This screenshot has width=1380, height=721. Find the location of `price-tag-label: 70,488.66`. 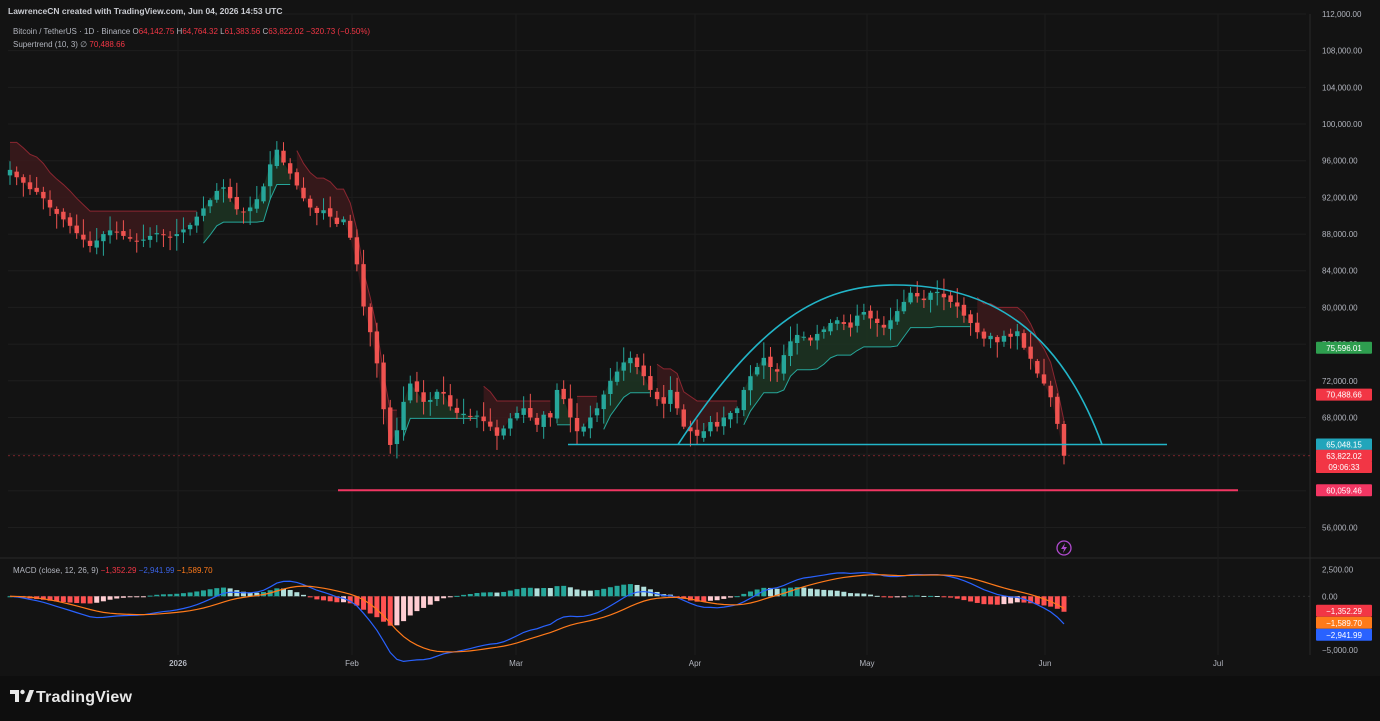

price-tag-label: 70,488.66 is located at coordinates (1344, 395).